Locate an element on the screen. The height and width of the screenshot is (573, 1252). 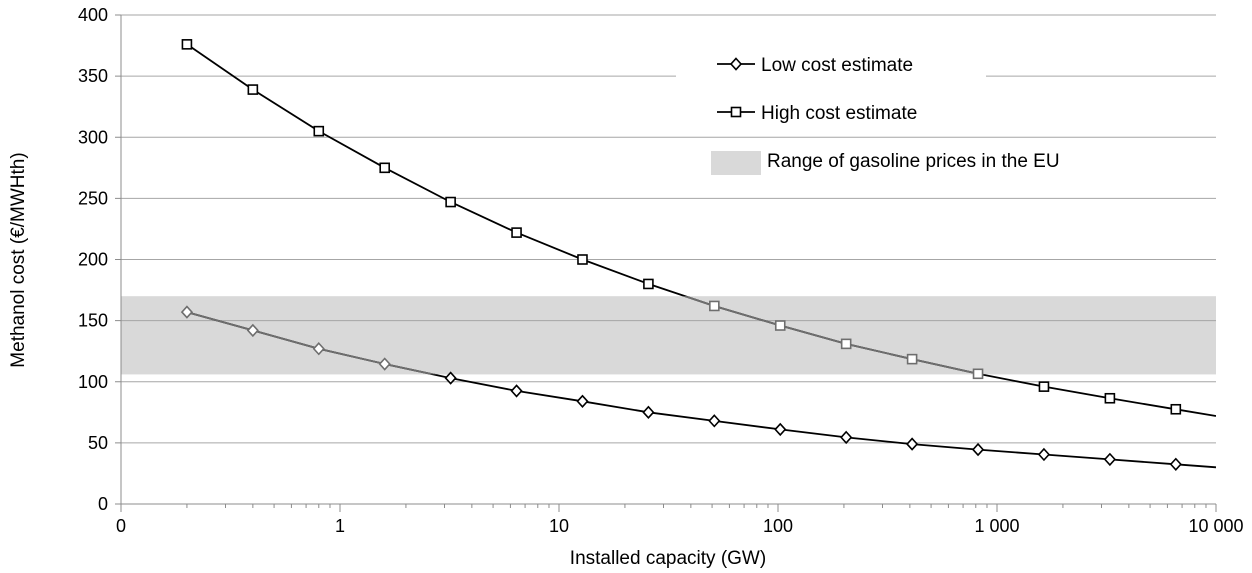
y-tick-label: 0 is located at coordinates (103, 504).